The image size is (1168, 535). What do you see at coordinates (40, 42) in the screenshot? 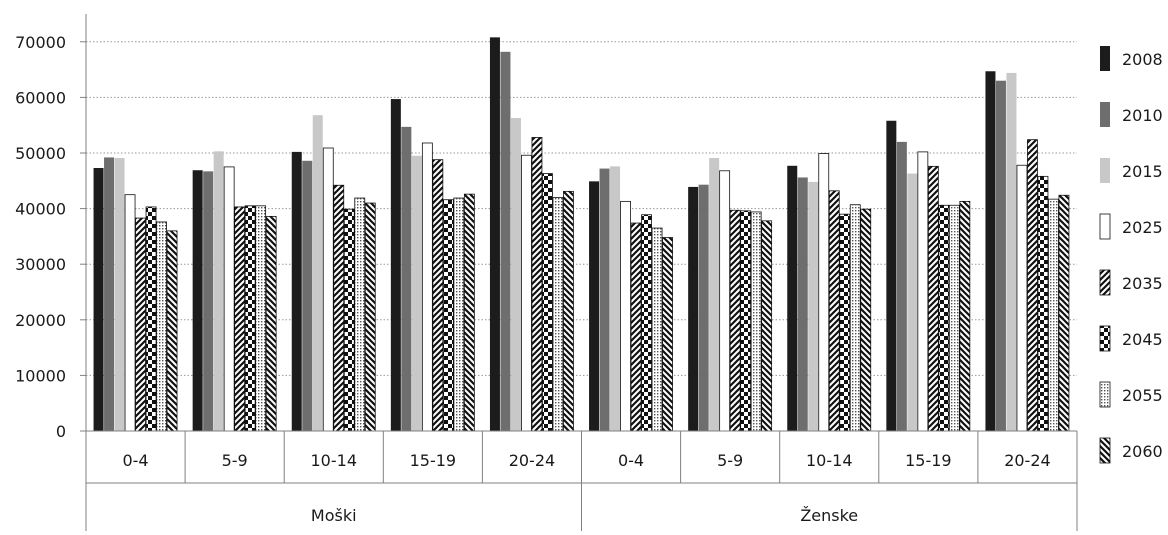
I see `y-tick-label: 70000` at bounding box center [40, 42].